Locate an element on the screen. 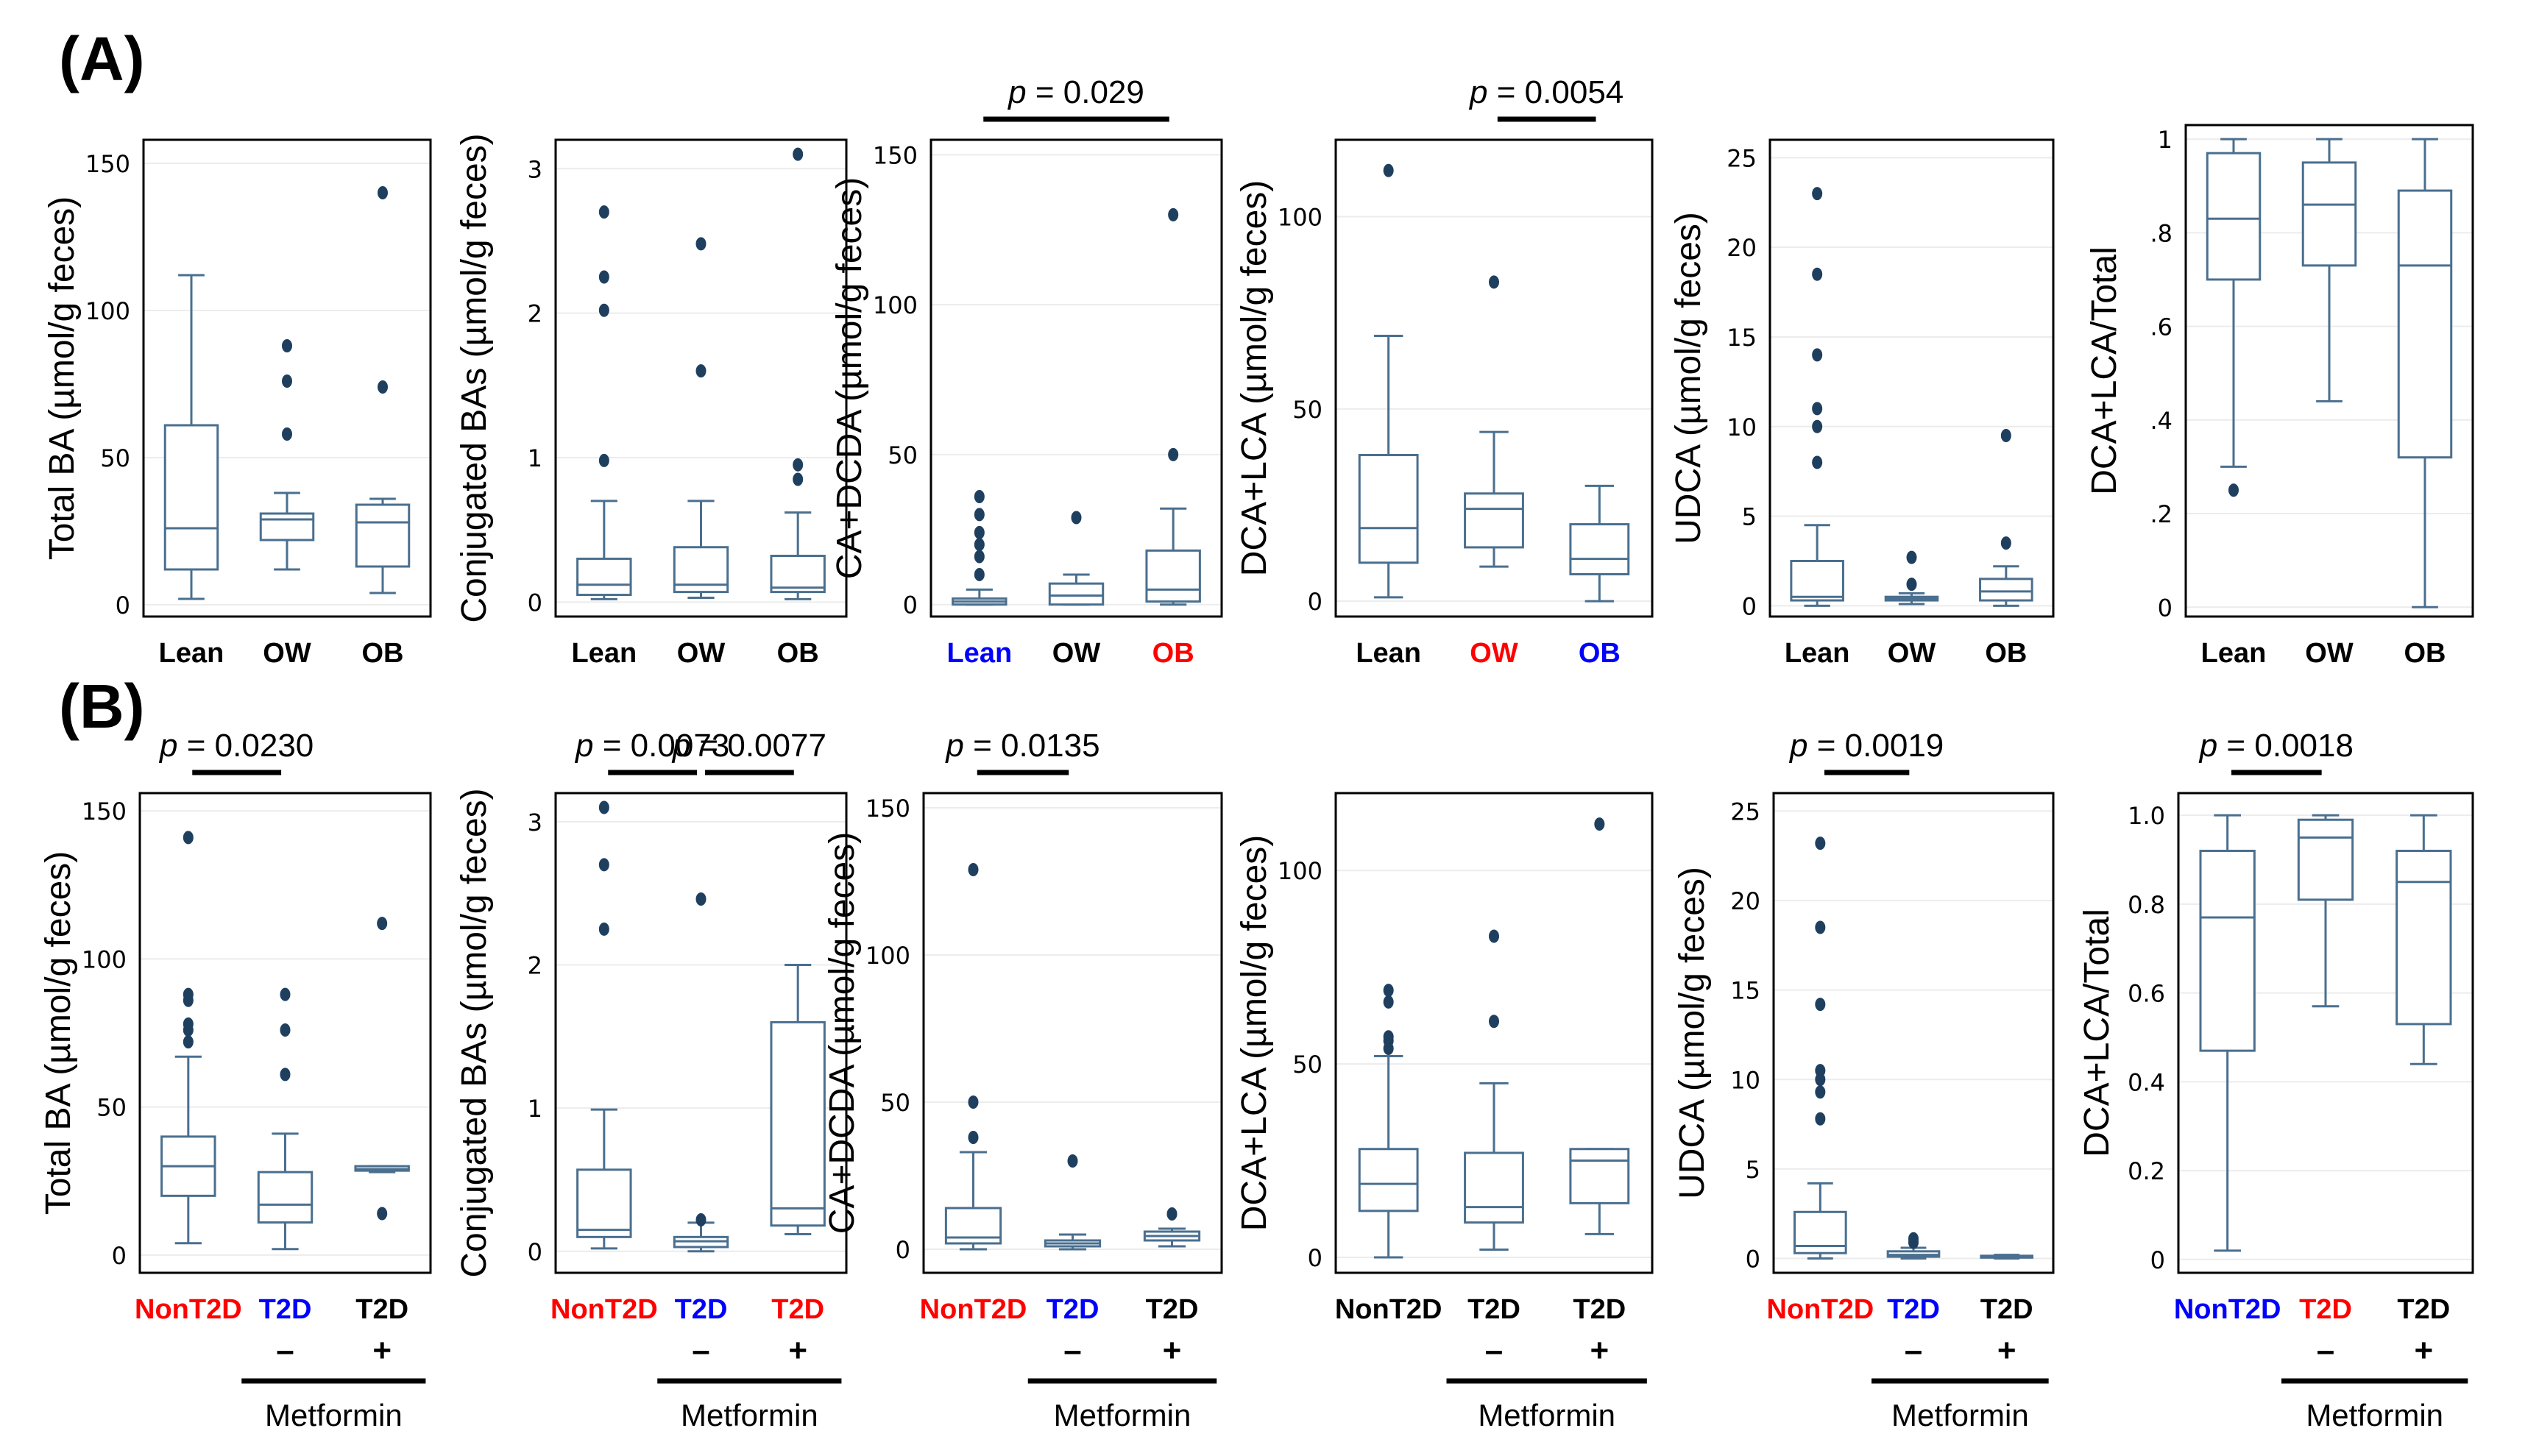 This screenshot has height=1456, width=2539. p-symbol: p is located at coordinates (1797, 746).